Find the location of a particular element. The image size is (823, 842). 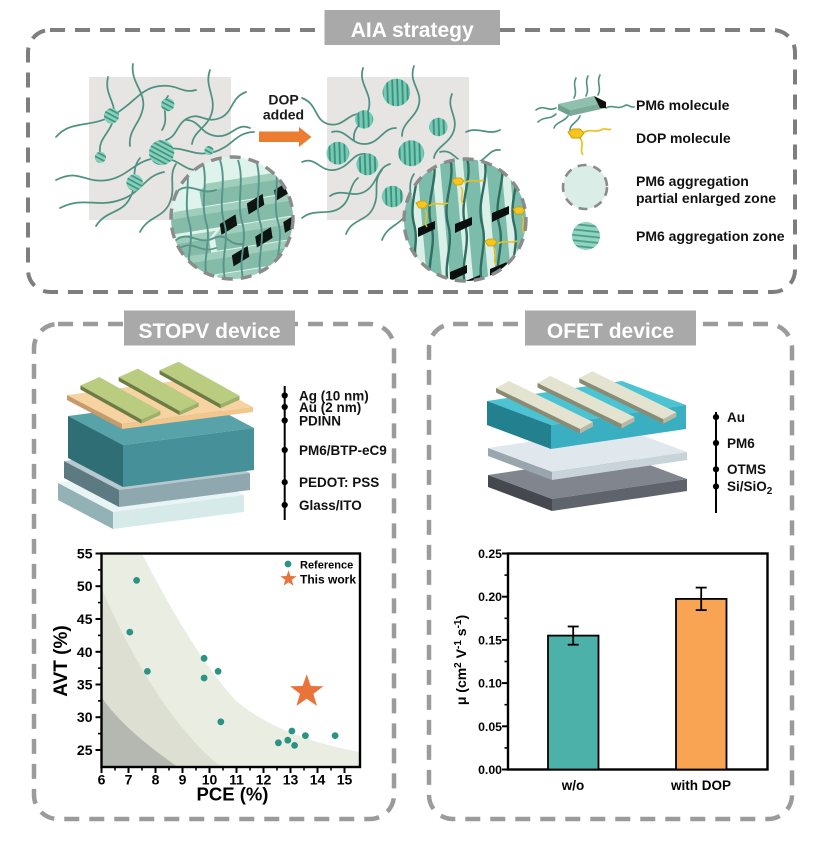

svg-text: DOP molecule is located at coordinates (683, 138).